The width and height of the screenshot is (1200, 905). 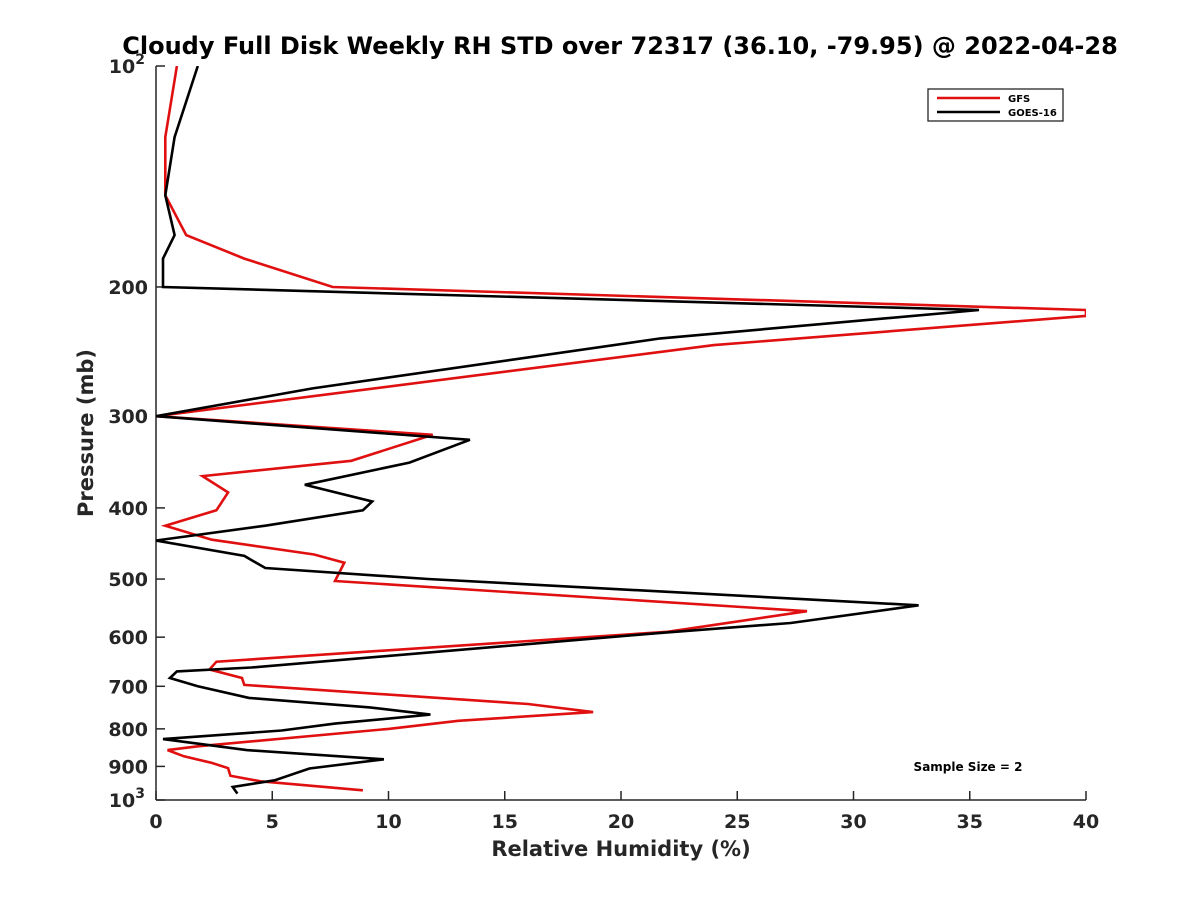 What do you see at coordinates (86, 433) in the screenshot?
I see `y-axis-label: Pressure (mb)` at bounding box center [86, 433].